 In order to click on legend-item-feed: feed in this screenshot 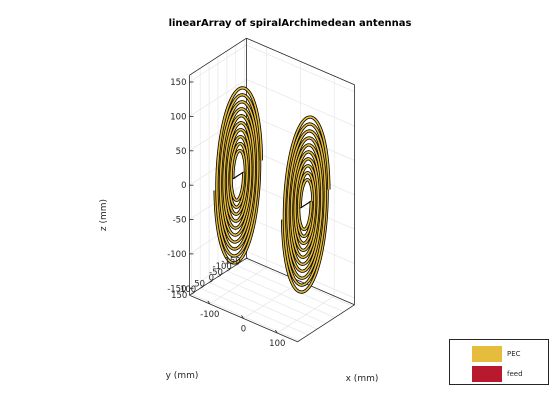, I will do `click(497, 374)`.